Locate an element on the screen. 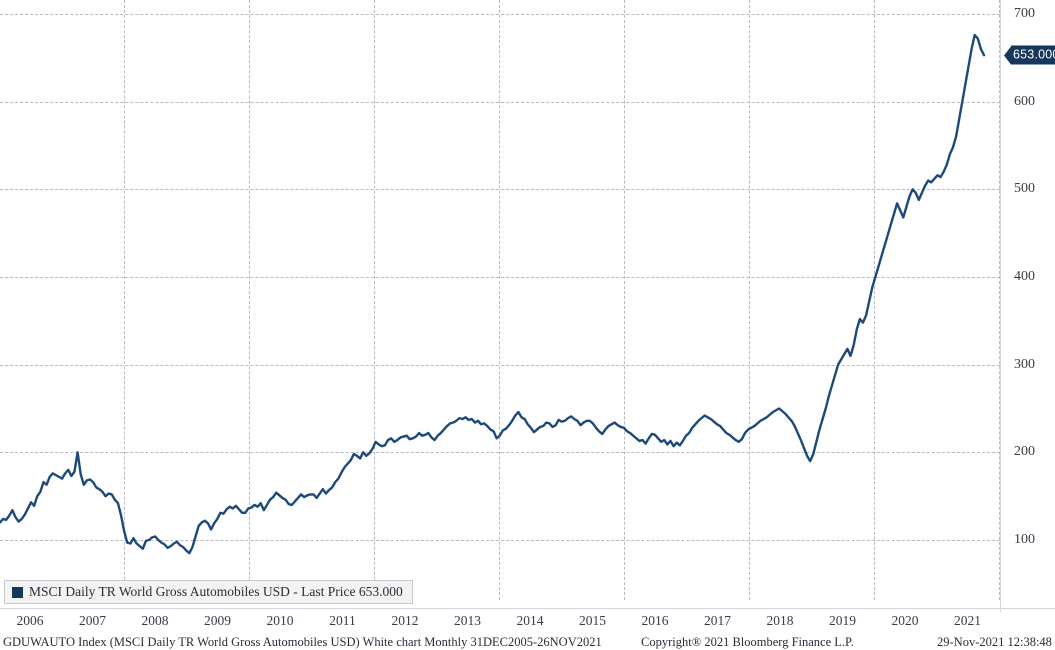 This screenshot has height=650, width=1055. marker-arrow-icon is located at coordinates (1007, 55).